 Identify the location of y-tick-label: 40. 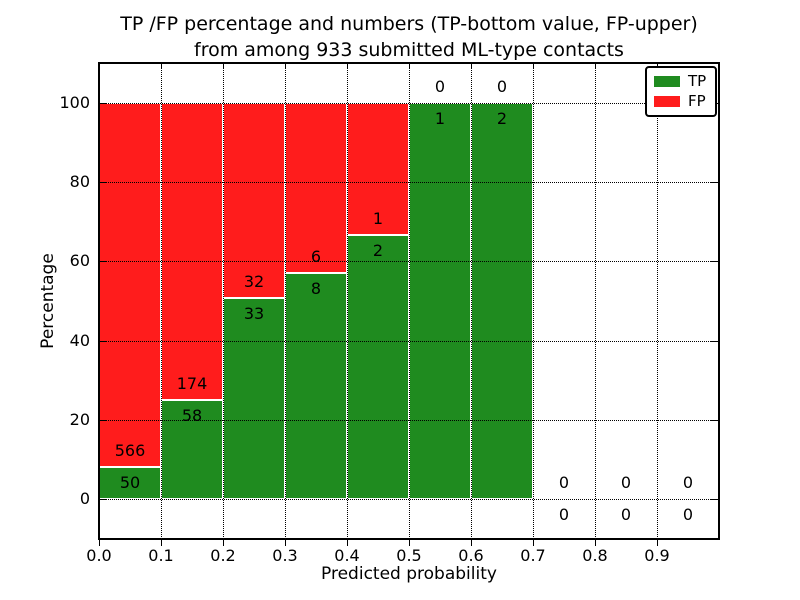
(79, 340).